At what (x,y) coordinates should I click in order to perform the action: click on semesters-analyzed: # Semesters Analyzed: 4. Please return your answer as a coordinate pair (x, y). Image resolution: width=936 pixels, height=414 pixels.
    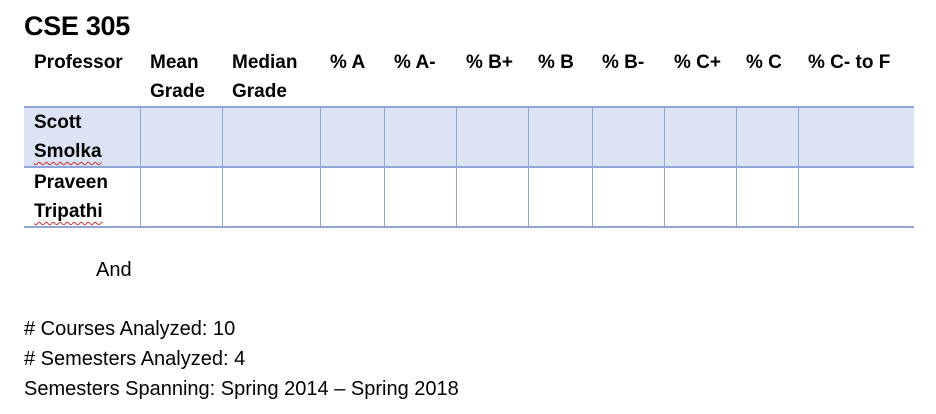
    Looking at the image, I should click on (135, 359).